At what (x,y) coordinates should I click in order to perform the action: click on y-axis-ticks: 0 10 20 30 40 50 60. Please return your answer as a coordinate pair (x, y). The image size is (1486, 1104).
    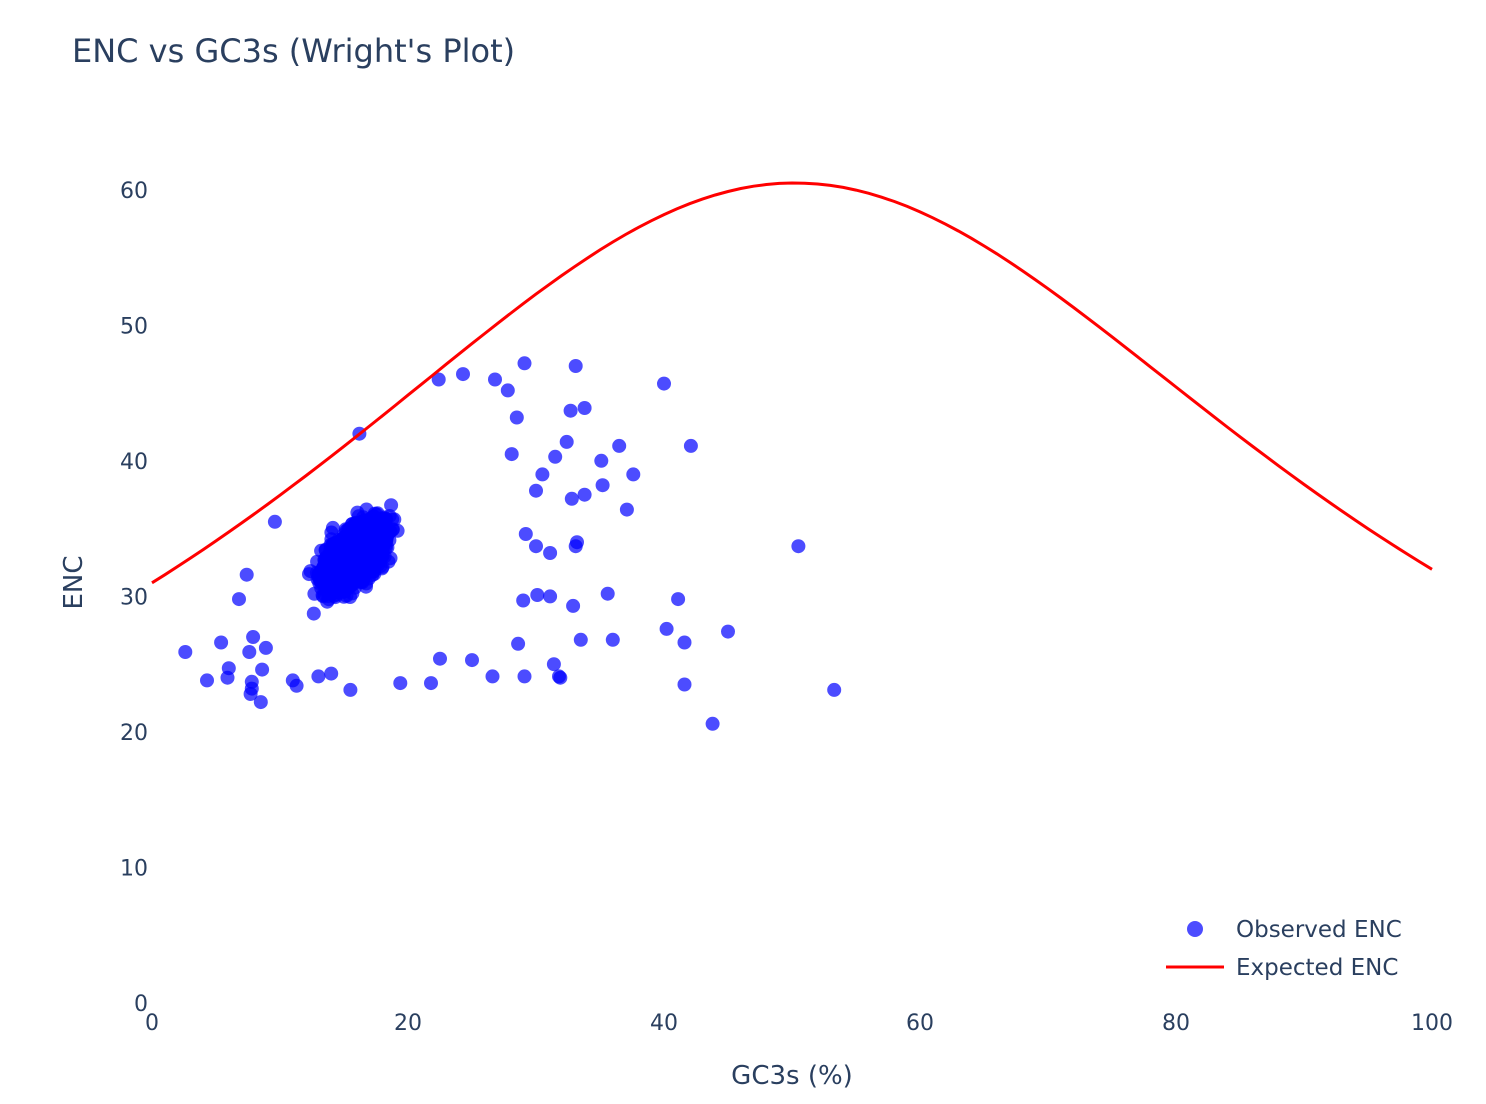
    Looking at the image, I should click on (134, 598).